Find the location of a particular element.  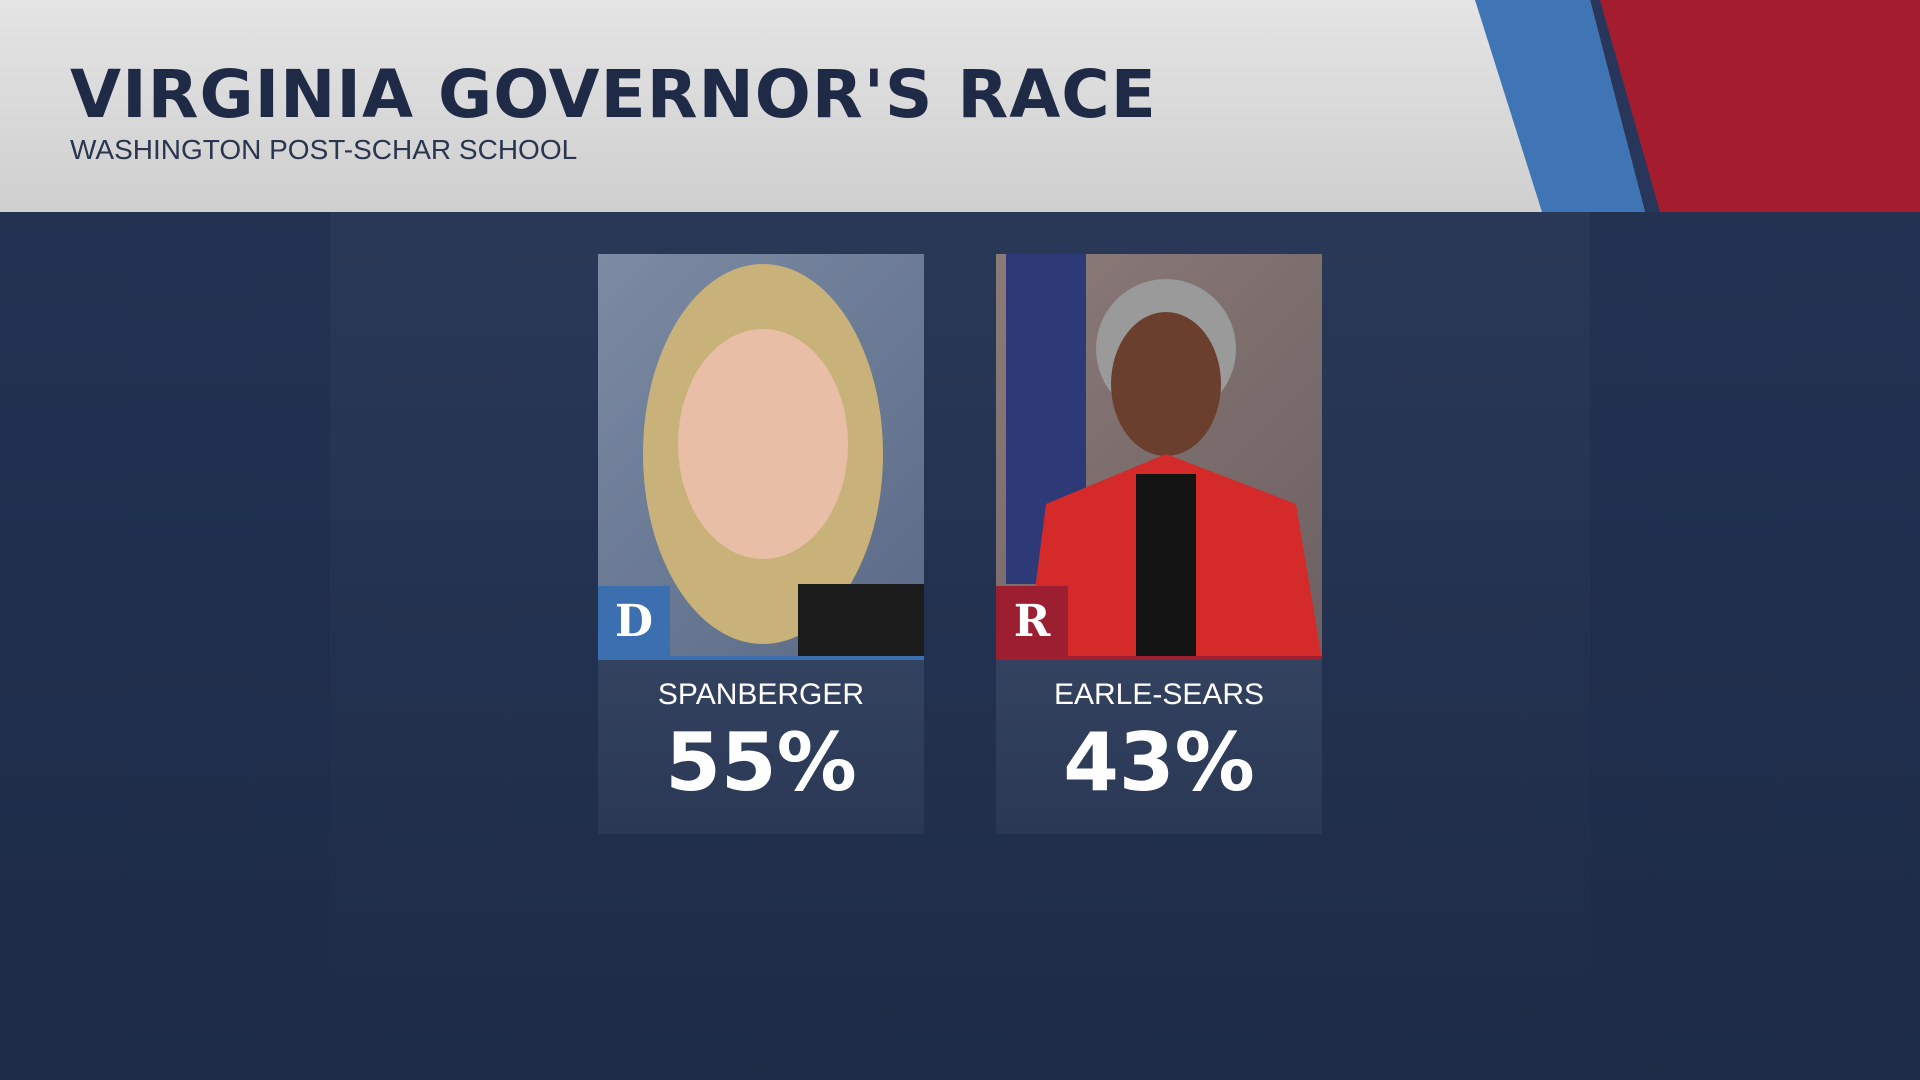

candidate-result: 43% is located at coordinates (1159, 762).